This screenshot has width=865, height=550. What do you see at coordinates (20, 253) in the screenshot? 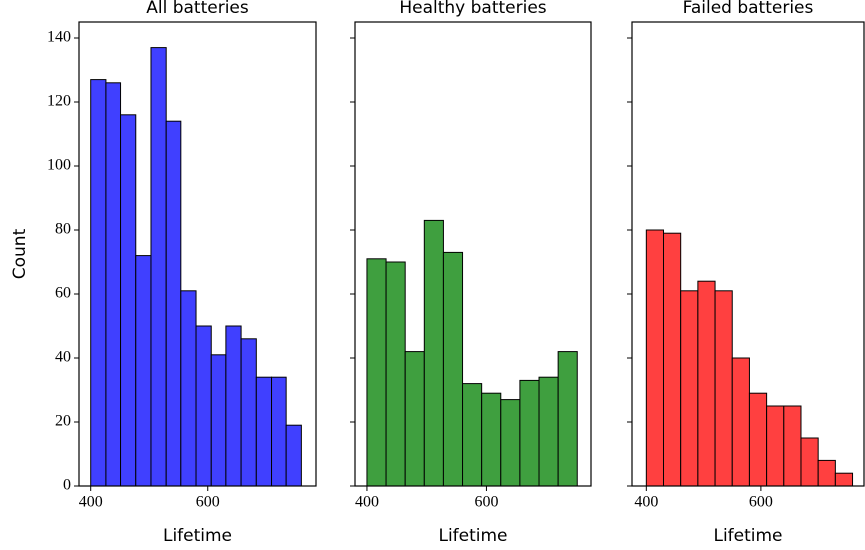
I see `y-axis-label: Count` at bounding box center [20, 253].